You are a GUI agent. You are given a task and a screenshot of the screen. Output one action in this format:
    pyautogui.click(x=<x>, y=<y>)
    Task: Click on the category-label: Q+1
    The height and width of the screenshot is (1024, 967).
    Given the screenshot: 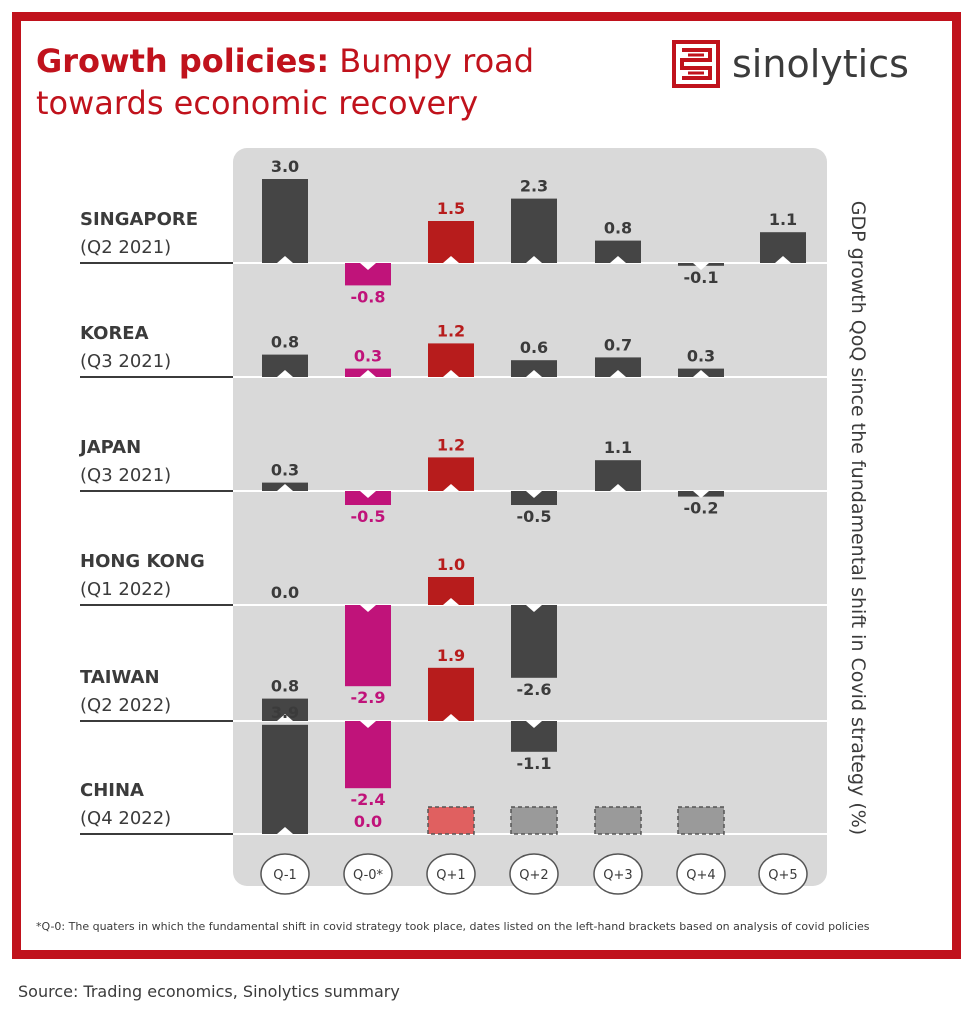 What is the action you would take?
    pyautogui.click(x=450, y=875)
    